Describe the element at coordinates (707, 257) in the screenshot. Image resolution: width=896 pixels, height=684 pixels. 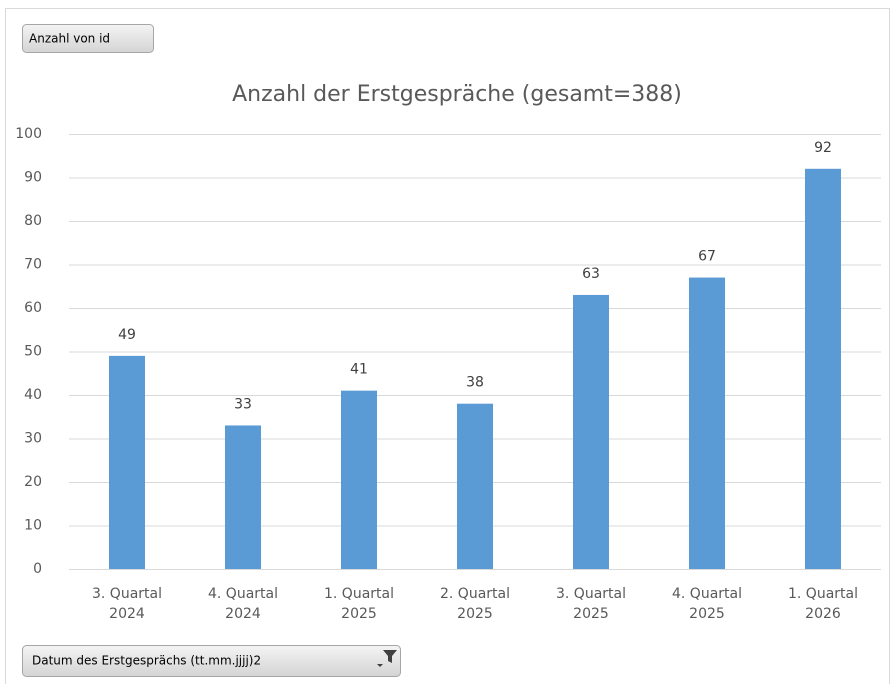
I see `data-label: 67` at that location.